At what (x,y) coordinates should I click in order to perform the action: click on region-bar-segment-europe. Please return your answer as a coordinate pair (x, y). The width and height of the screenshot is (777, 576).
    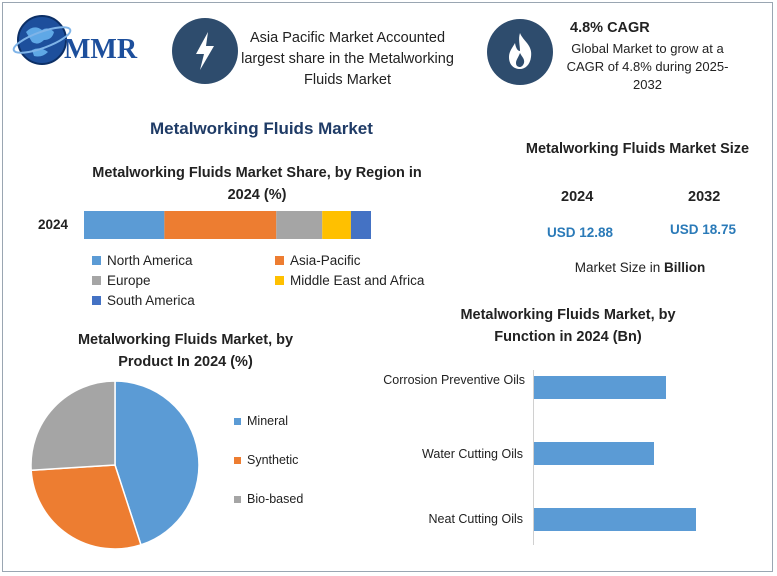
    Looking at the image, I should click on (299, 225).